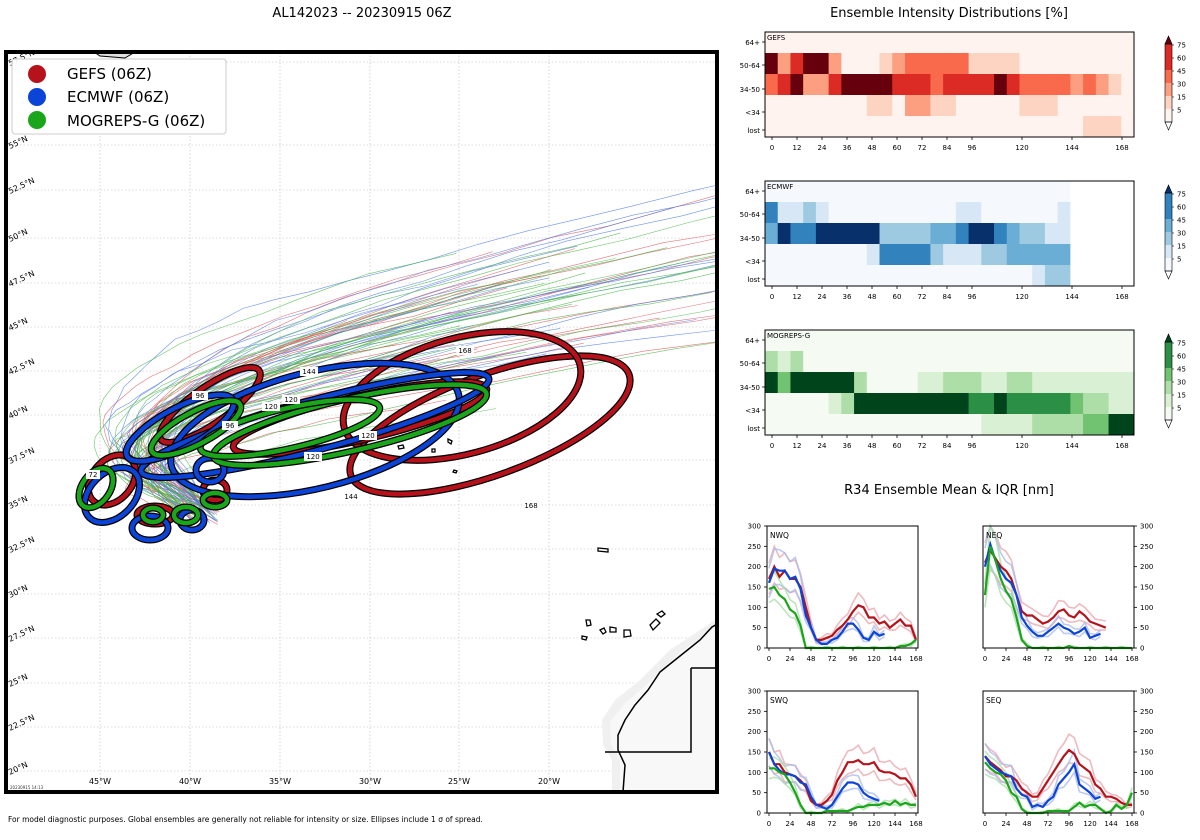 This screenshot has height=840, width=1200. What do you see at coordinates (756, 628) in the screenshot?
I see `r34-y-tick: 50` at bounding box center [756, 628].